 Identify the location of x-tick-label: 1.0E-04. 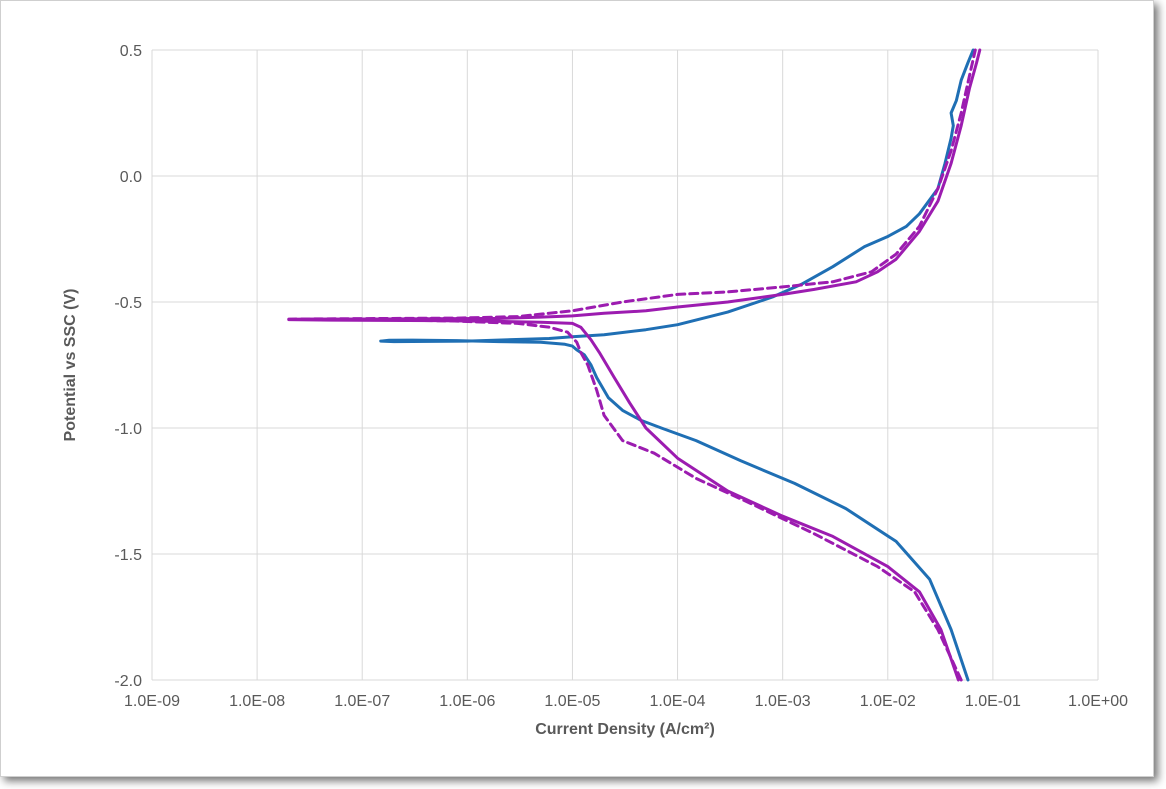
(678, 701).